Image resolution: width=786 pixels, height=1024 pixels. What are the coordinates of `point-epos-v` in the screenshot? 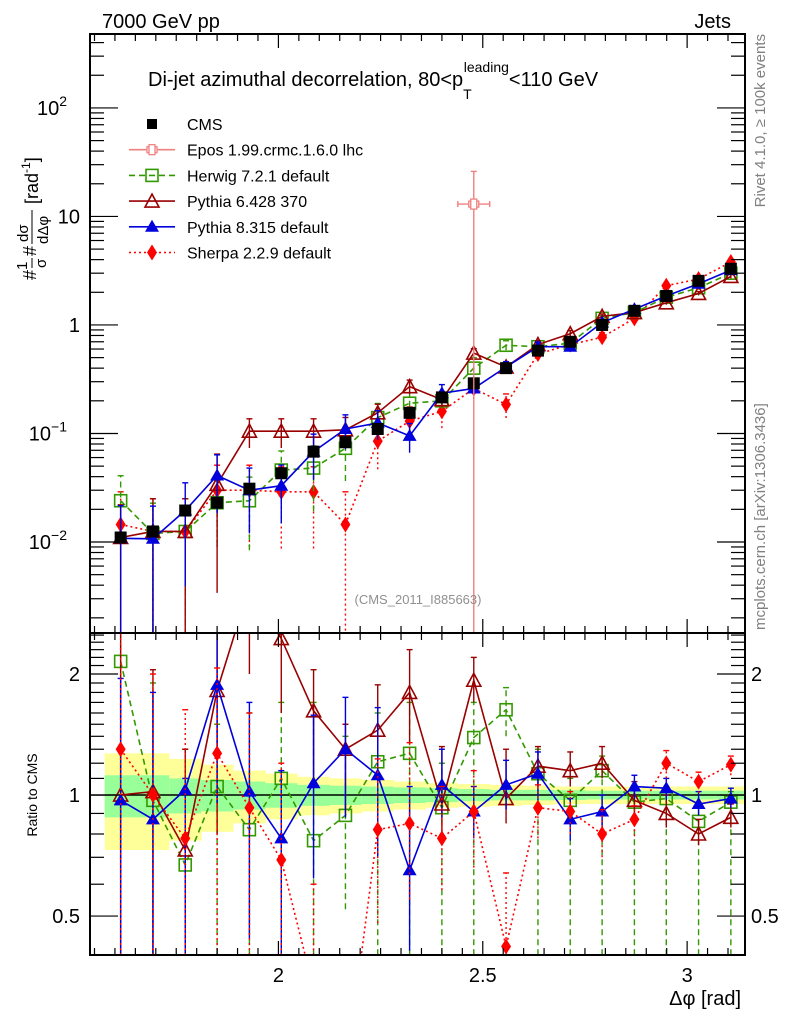 It's located at (474, 204).